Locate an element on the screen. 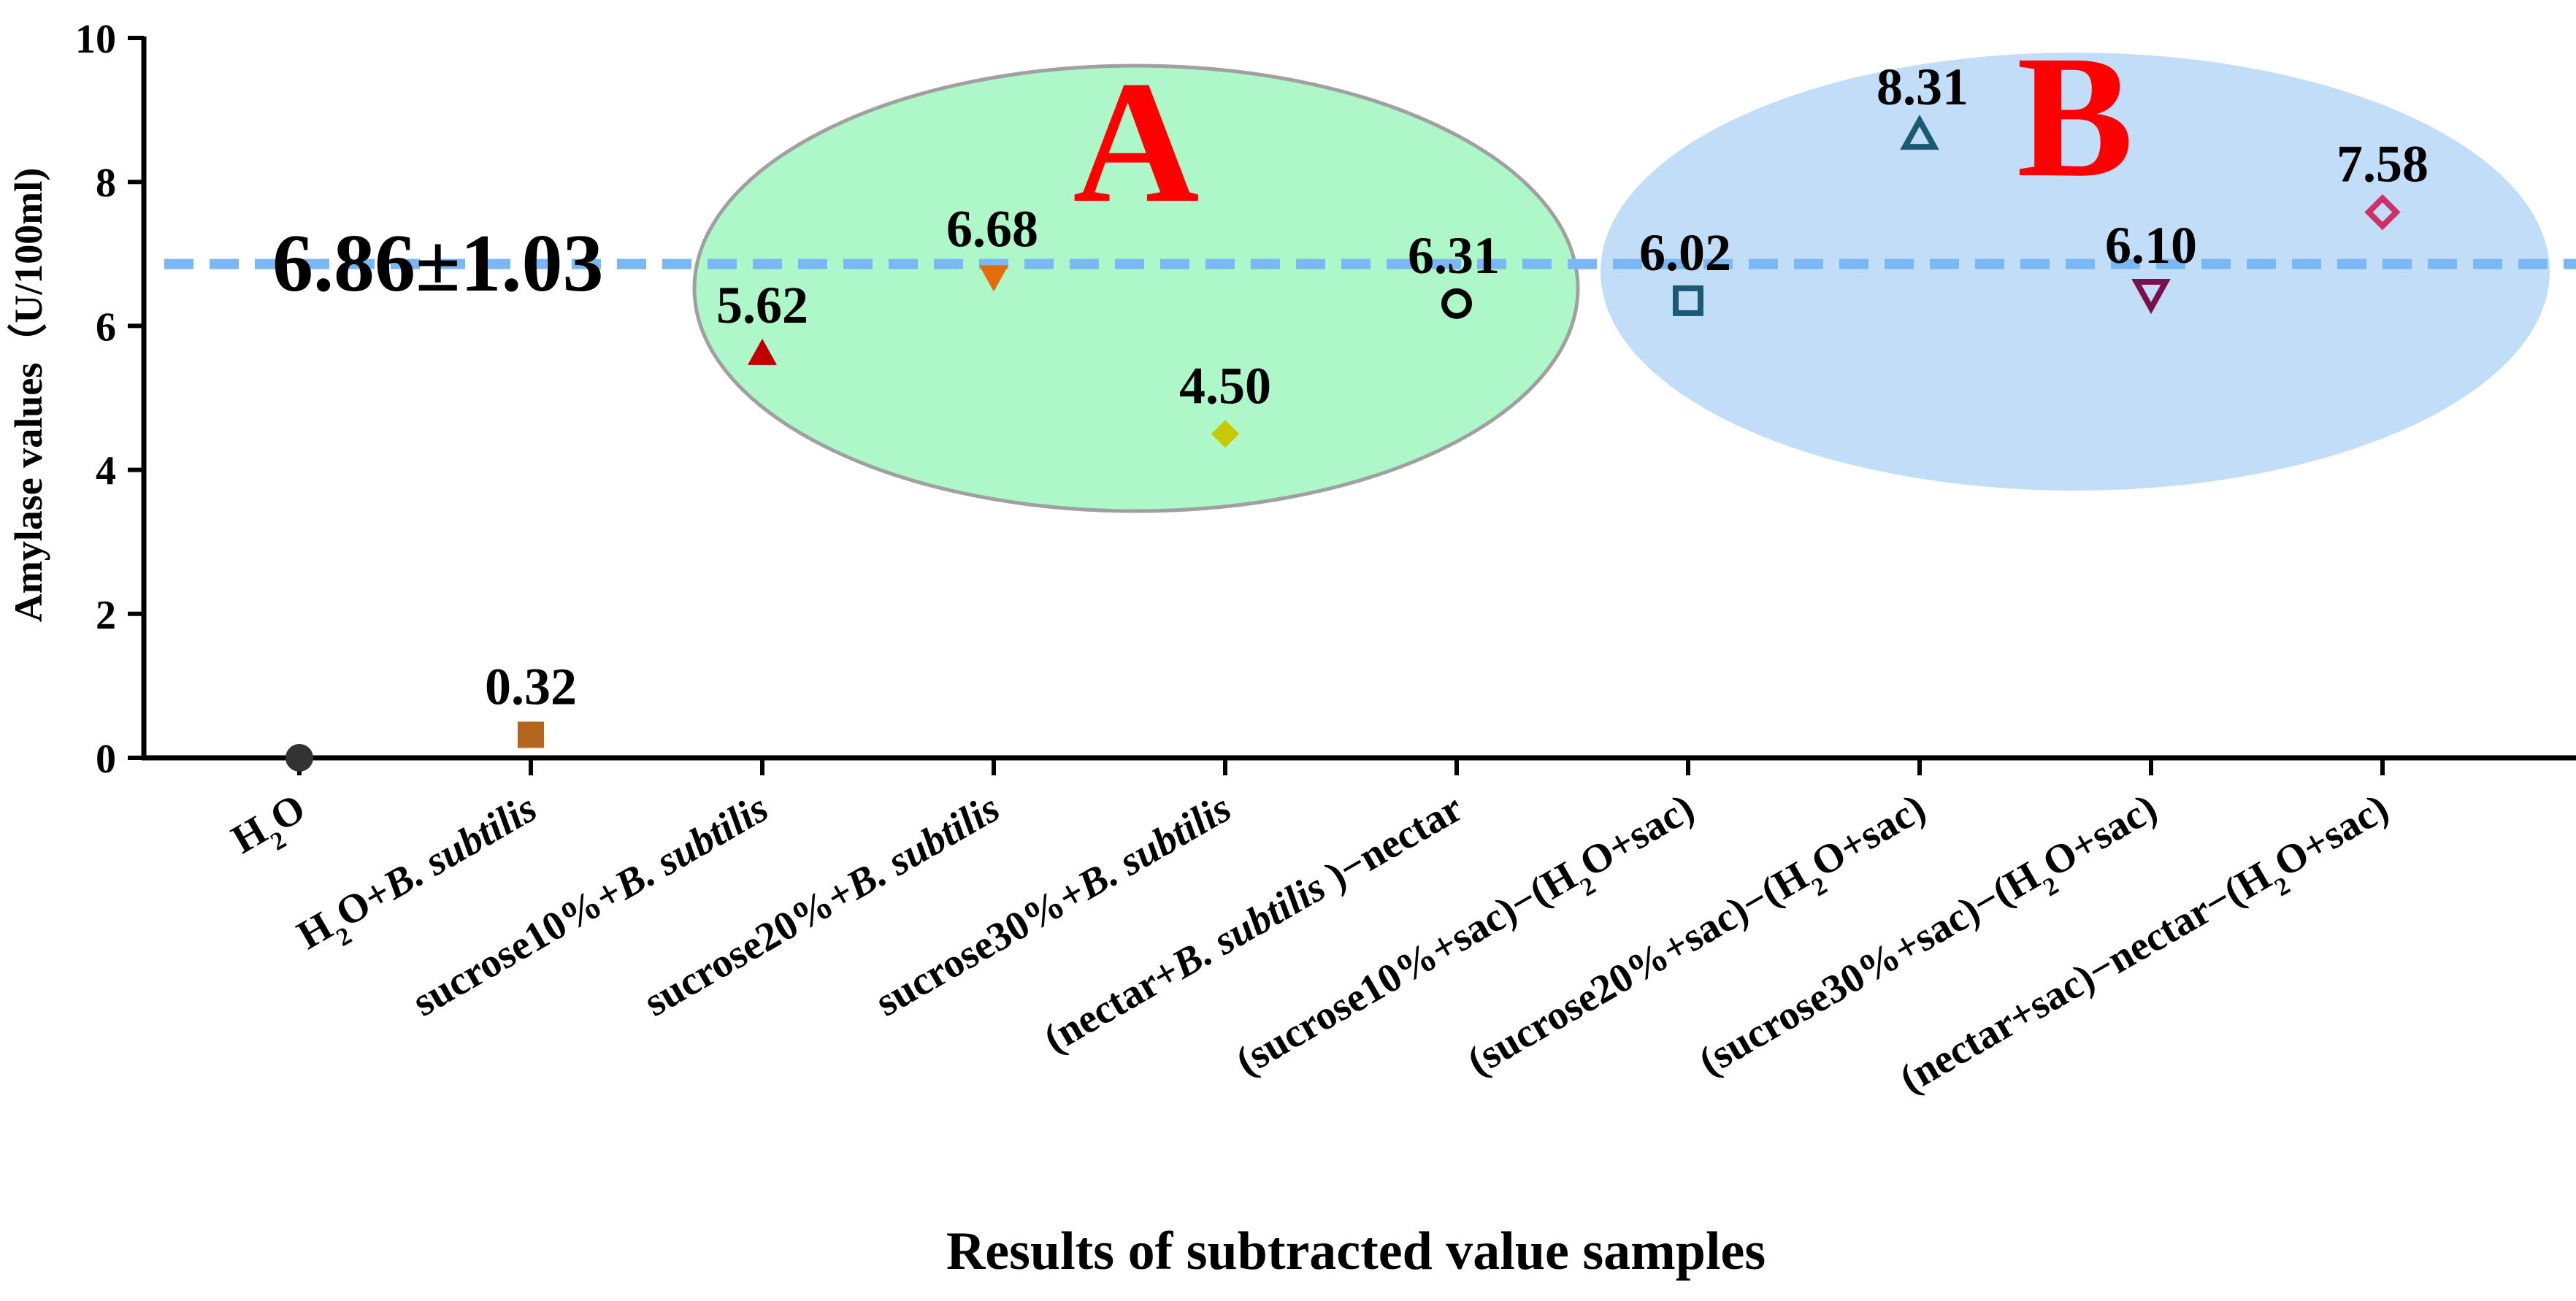 The image size is (2576, 1301). y-tick-label: 8 is located at coordinates (106, 183).